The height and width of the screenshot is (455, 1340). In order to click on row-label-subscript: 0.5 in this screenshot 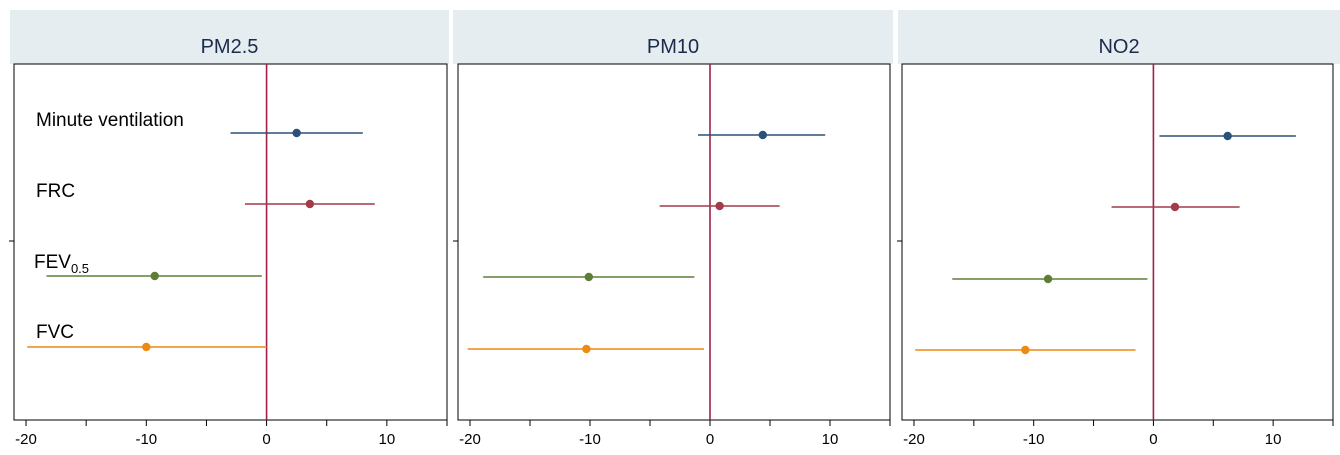, I will do `click(80, 268)`.